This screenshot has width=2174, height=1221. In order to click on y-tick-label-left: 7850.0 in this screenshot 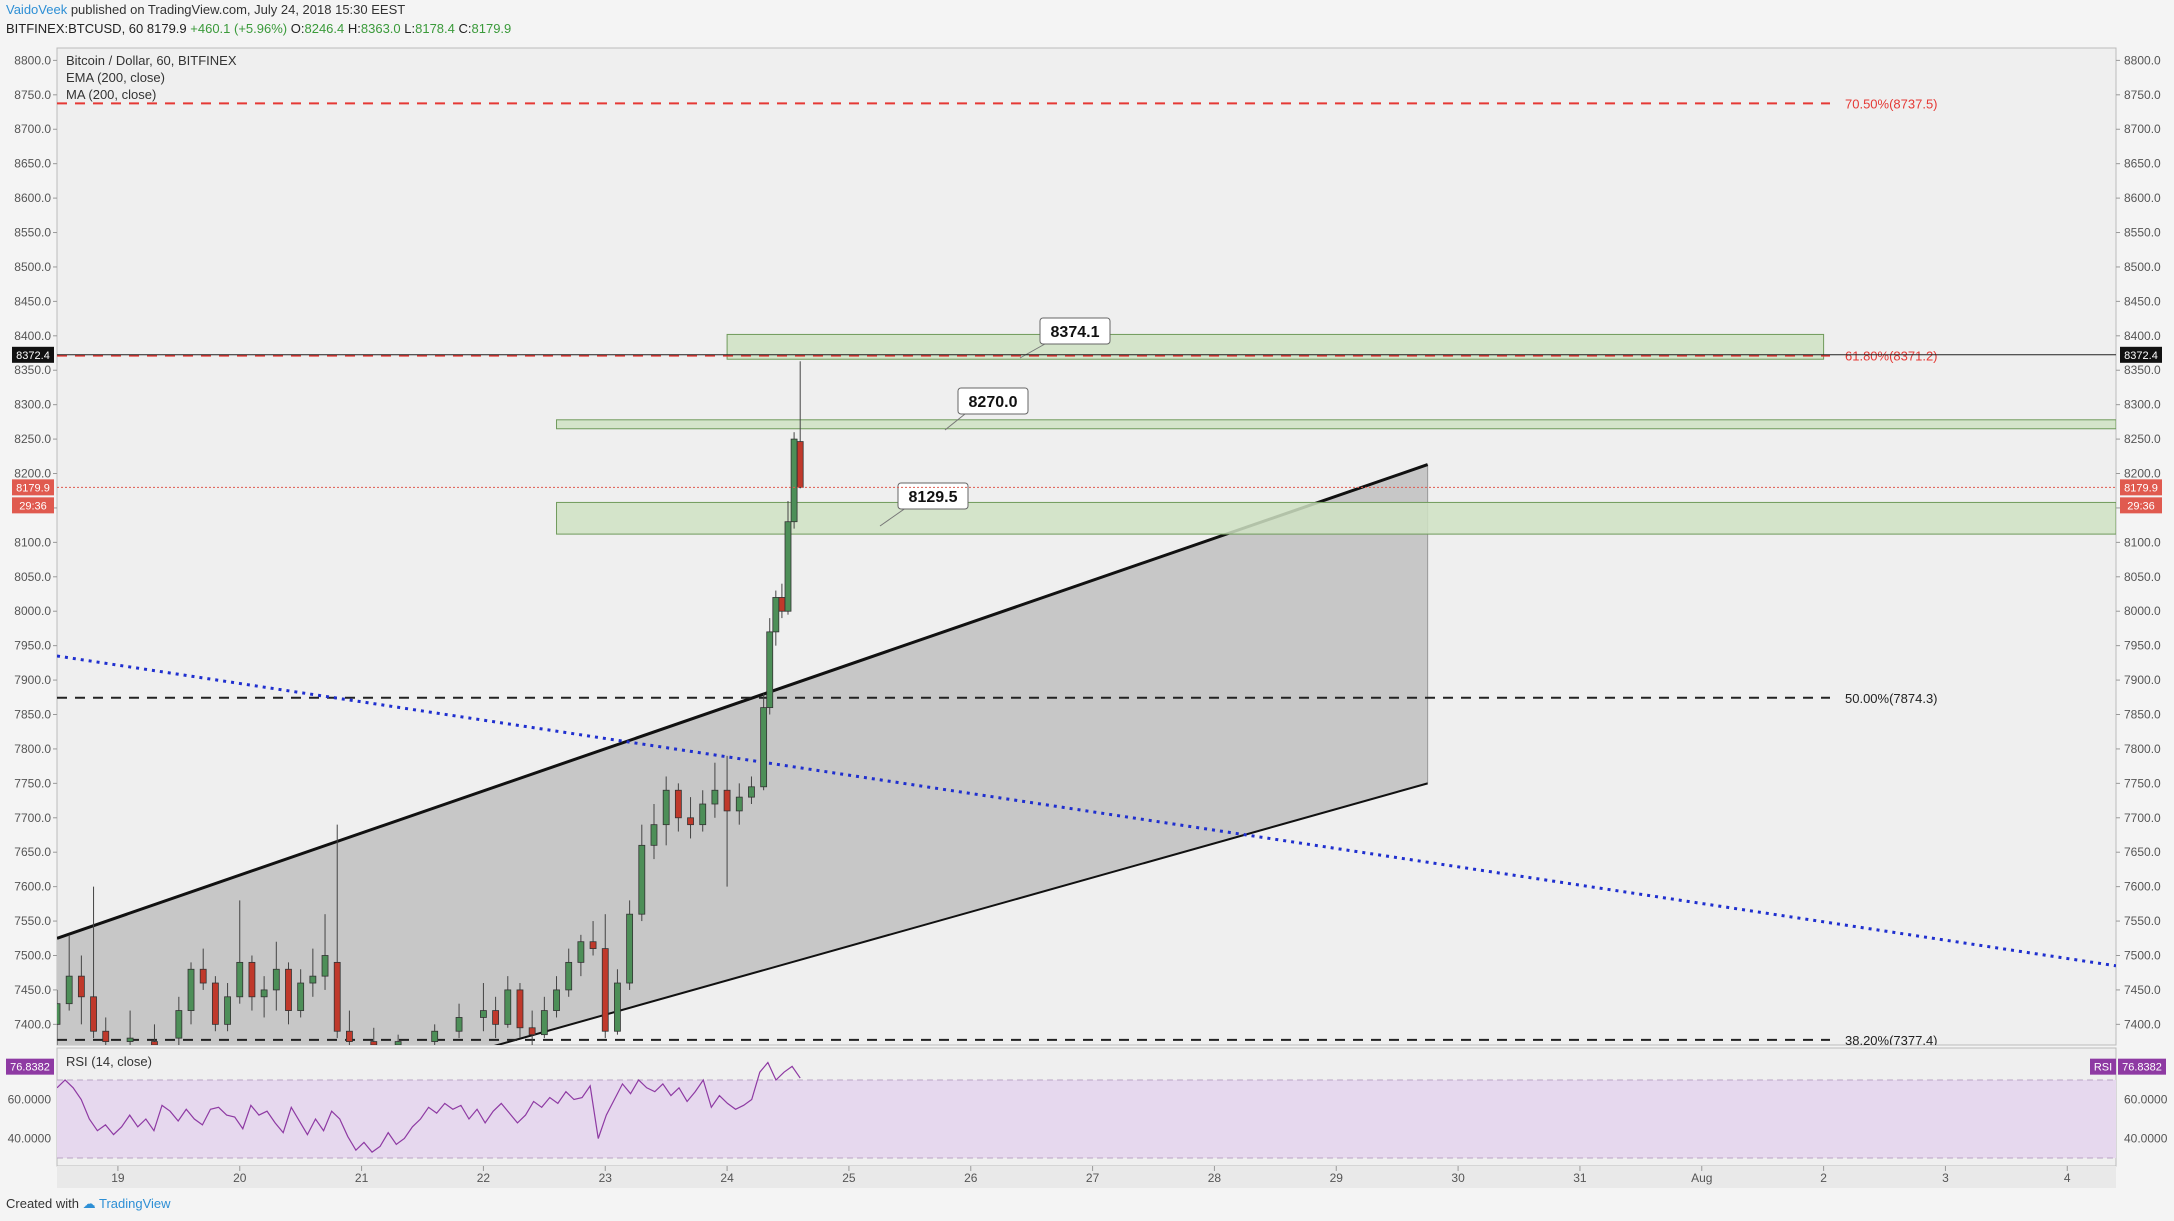, I will do `click(32, 715)`.